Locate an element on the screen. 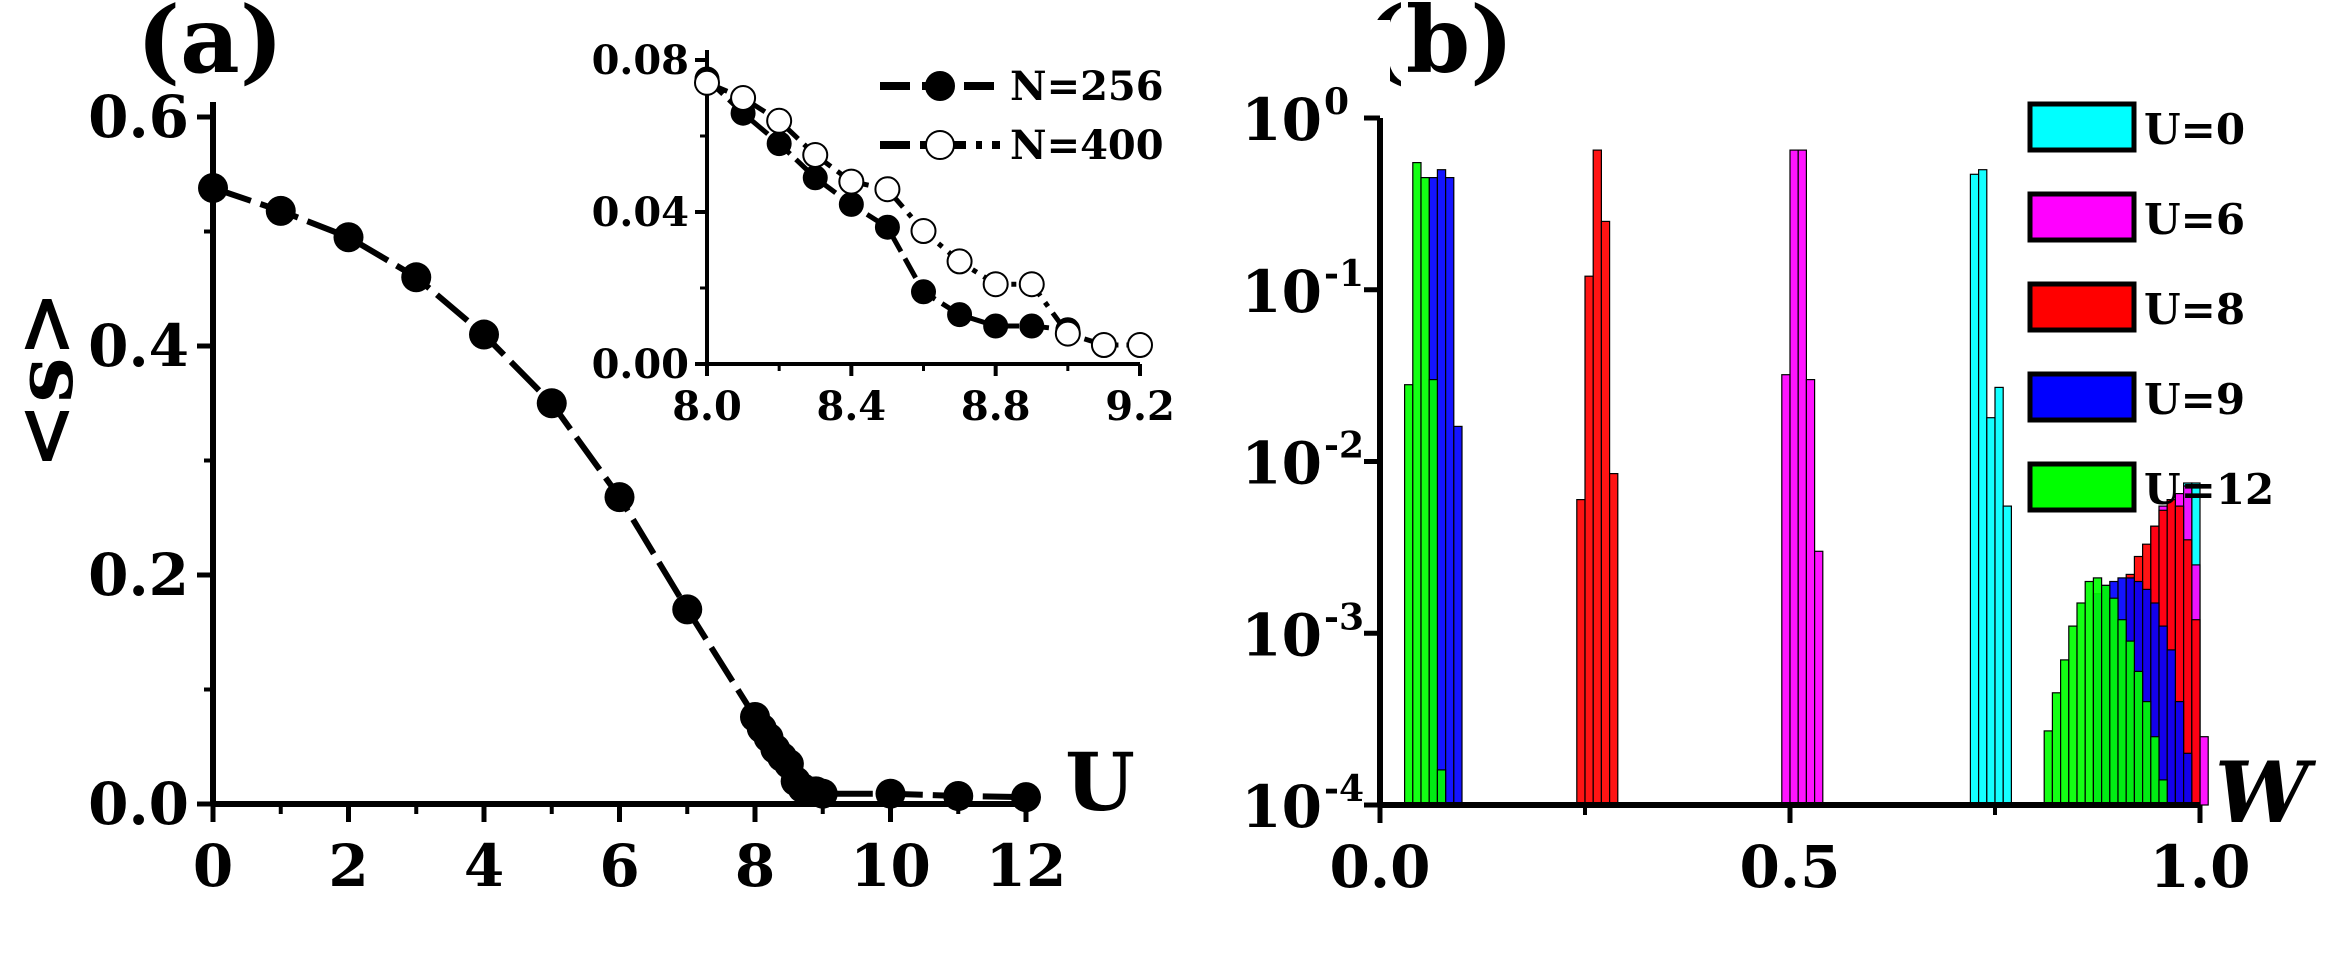  panel-b-y-tick-label-exponent: -3 is located at coordinates (1344, 617).